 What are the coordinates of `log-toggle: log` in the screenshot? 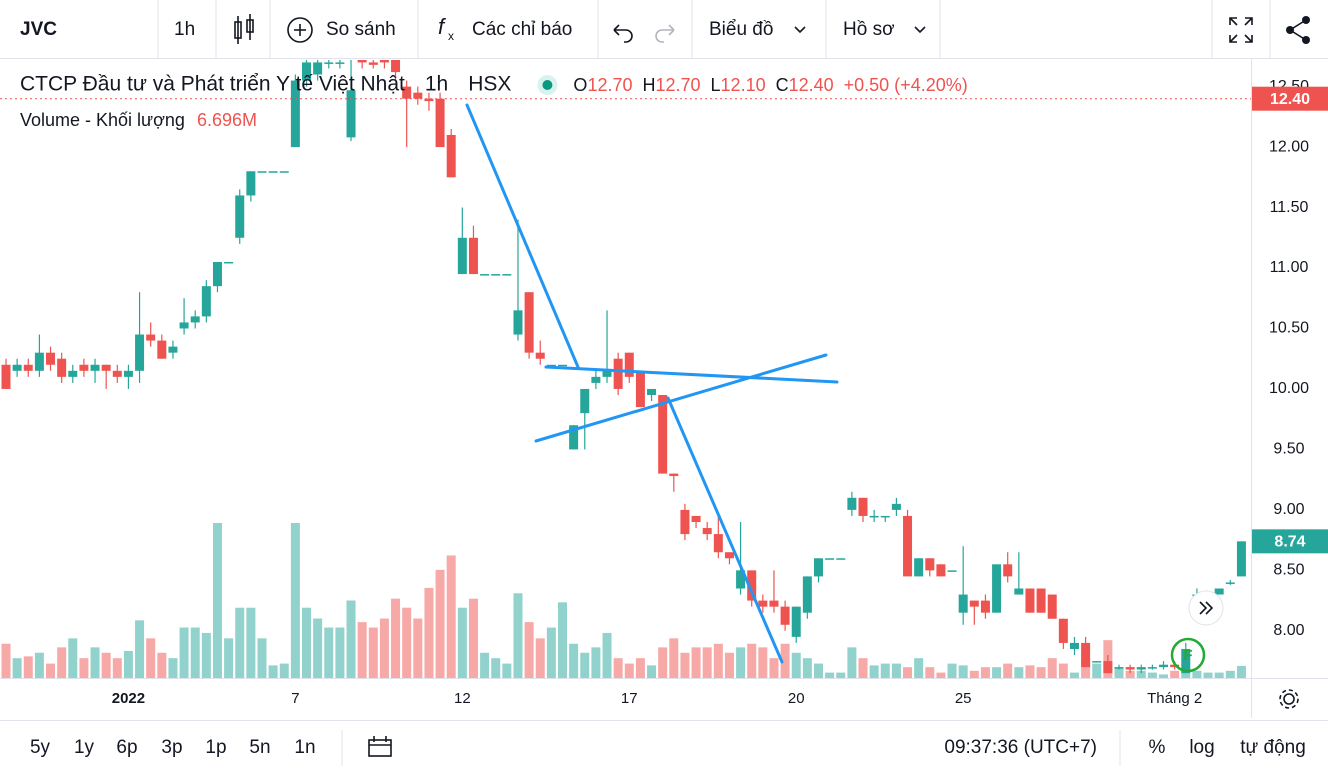 It's located at (1201, 747).